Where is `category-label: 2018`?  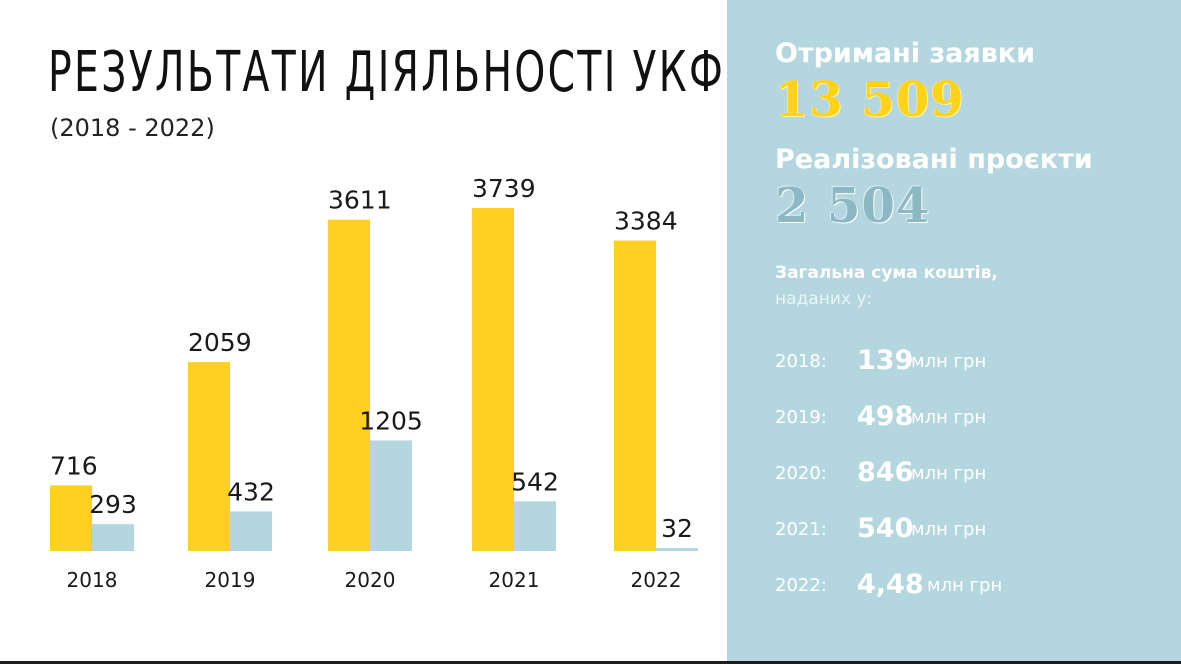 category-label: 2018 is located at coordinates (92, 580).